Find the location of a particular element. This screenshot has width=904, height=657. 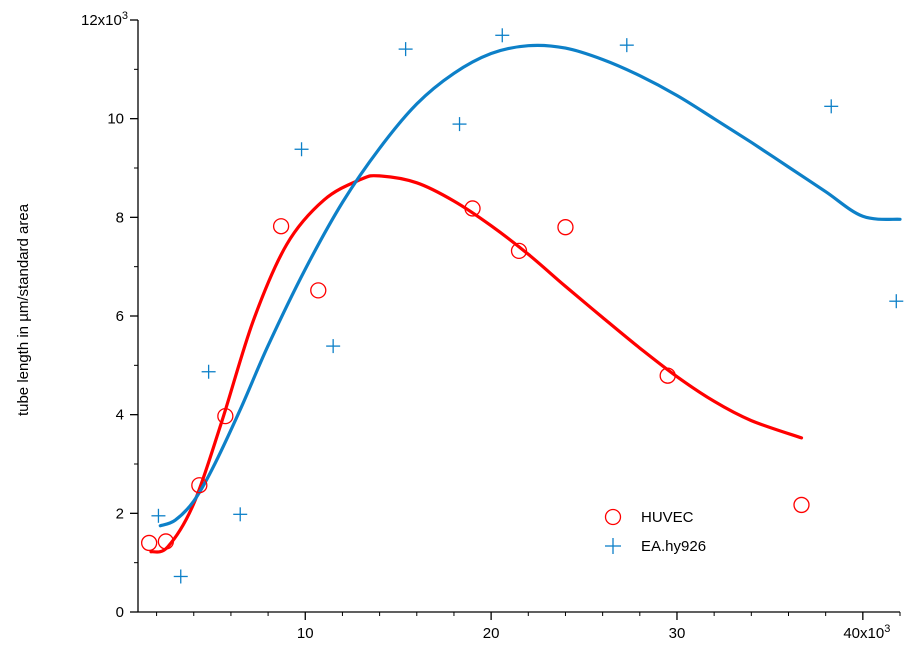

x-tick-label: 10 is located at coordinates (305, 633).